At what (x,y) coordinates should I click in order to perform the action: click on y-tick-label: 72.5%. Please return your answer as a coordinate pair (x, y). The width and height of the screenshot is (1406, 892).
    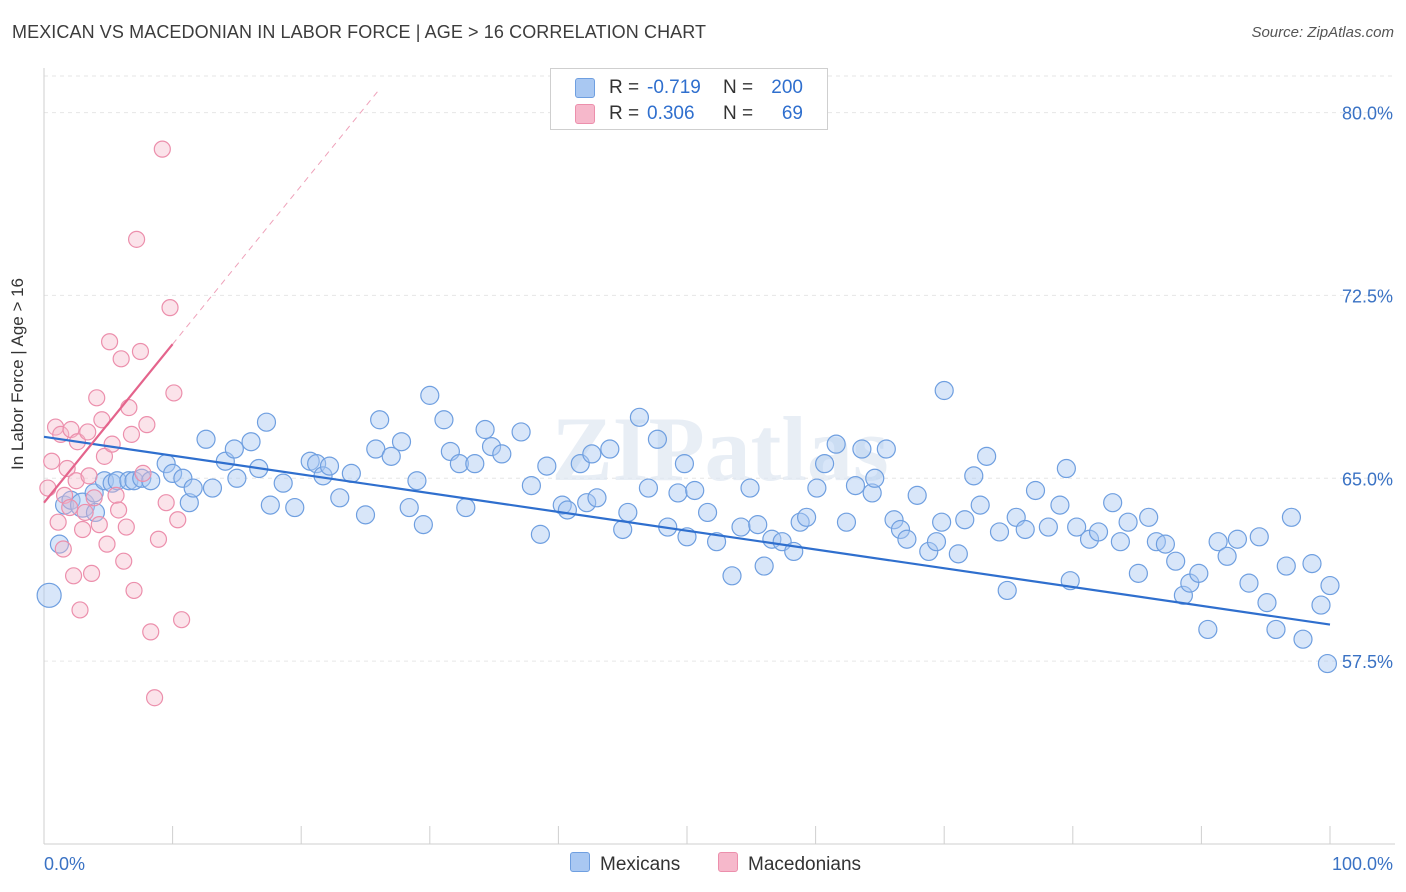
    Looking at the image, I should click on (1367, 296).